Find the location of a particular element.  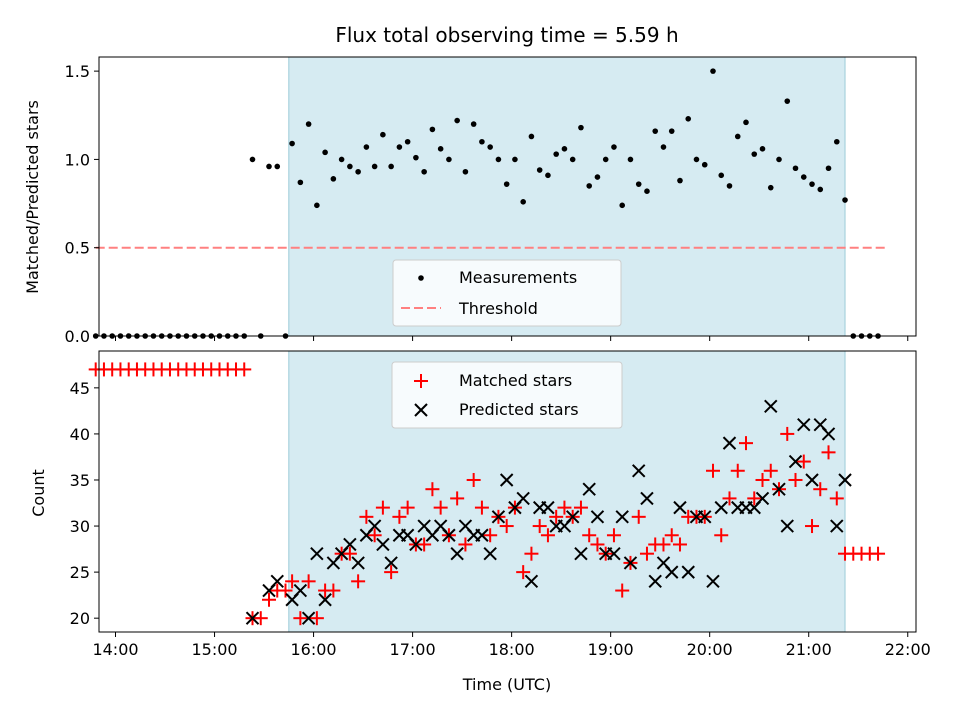

x-tick-label: 22:00 is located at coordinates (908, 649).